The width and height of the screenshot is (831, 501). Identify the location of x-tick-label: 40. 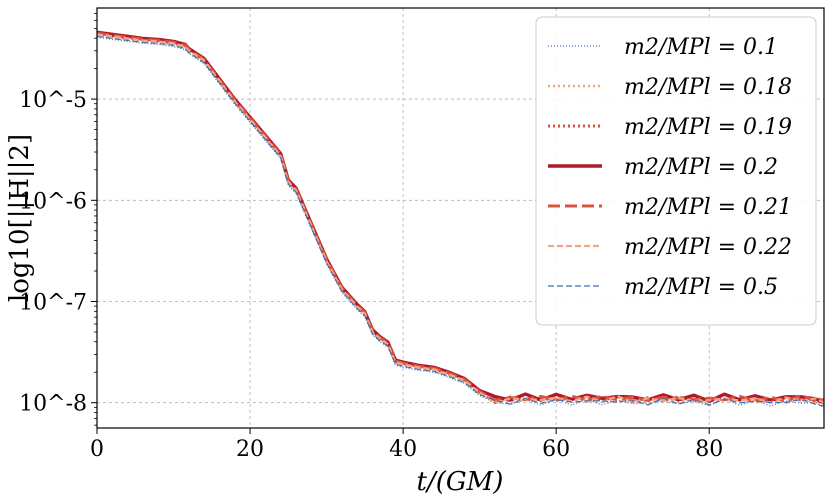
(403, 449).